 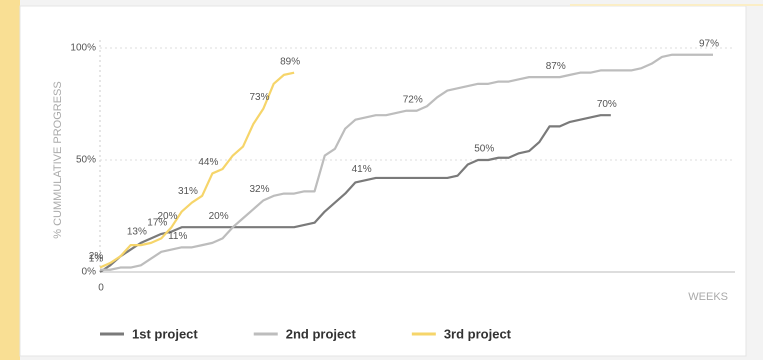 I want to click on data-label: 73%, so click(x=259, y=97).